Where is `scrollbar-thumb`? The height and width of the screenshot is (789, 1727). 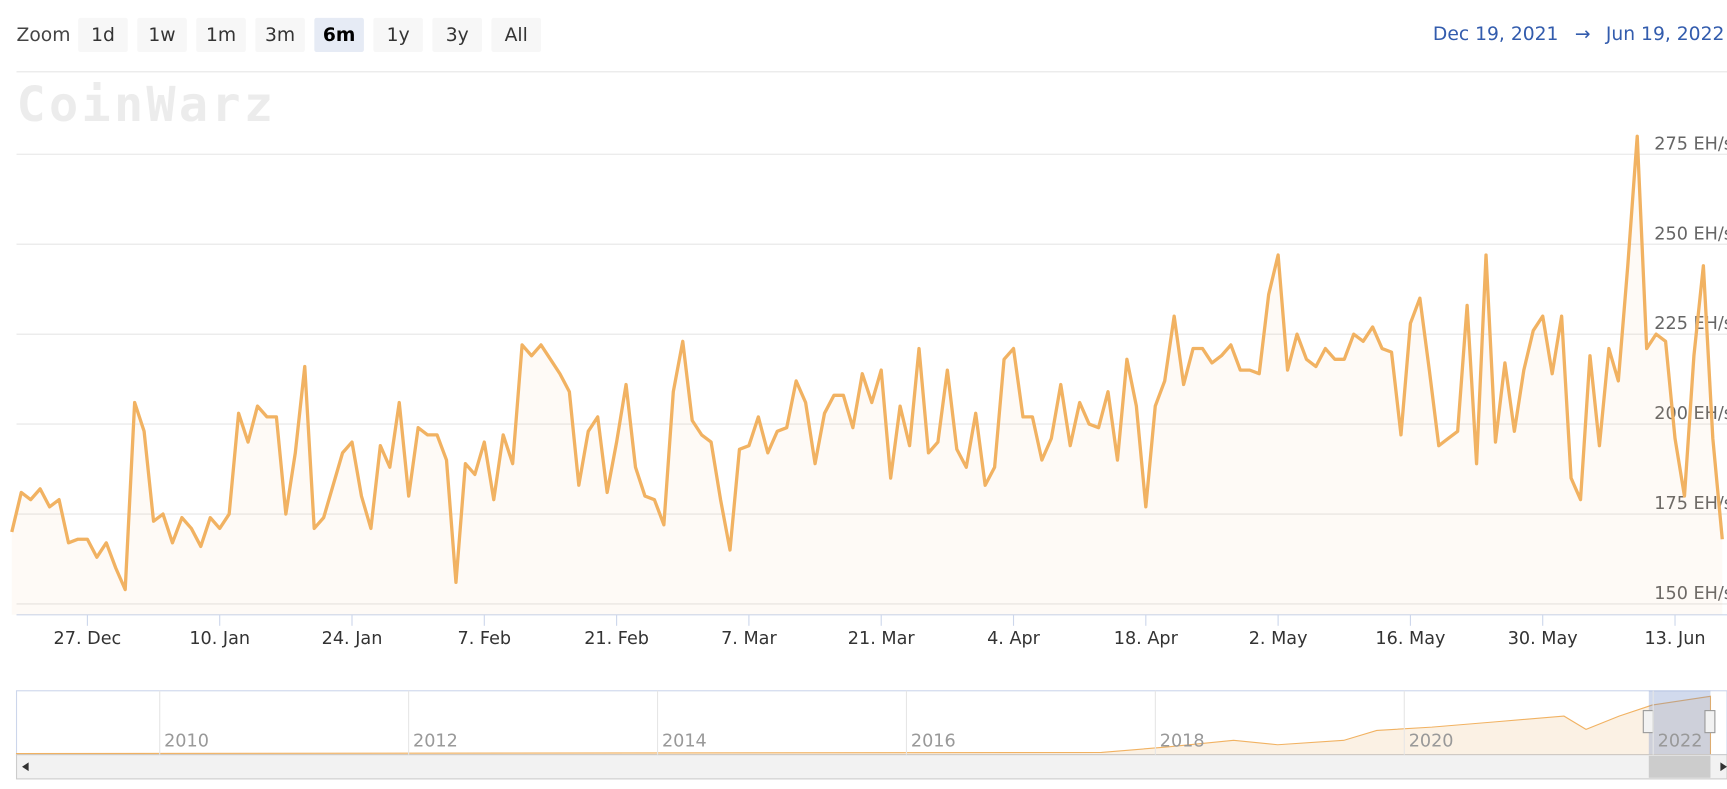
scrollbar-thumb is located at coordinates (1679, 766).